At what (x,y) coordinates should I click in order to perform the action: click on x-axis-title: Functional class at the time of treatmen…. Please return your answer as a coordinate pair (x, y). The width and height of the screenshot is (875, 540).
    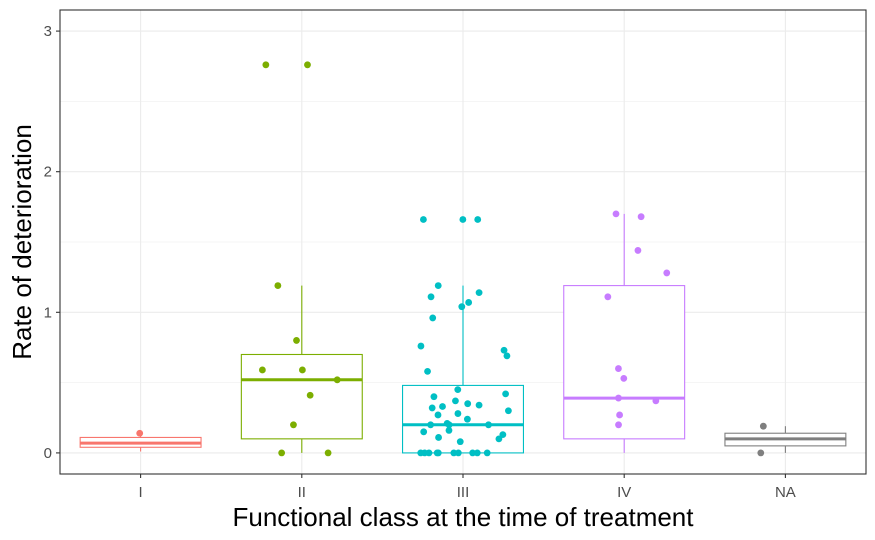
    Looking at the image, I should click on (464, 517).